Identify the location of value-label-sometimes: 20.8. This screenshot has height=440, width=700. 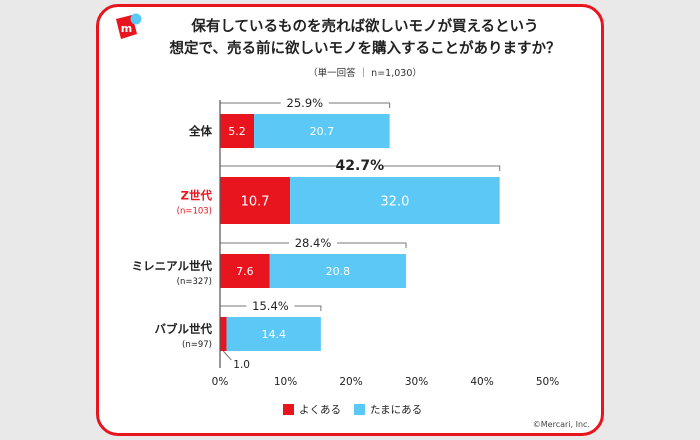
(338, 271).